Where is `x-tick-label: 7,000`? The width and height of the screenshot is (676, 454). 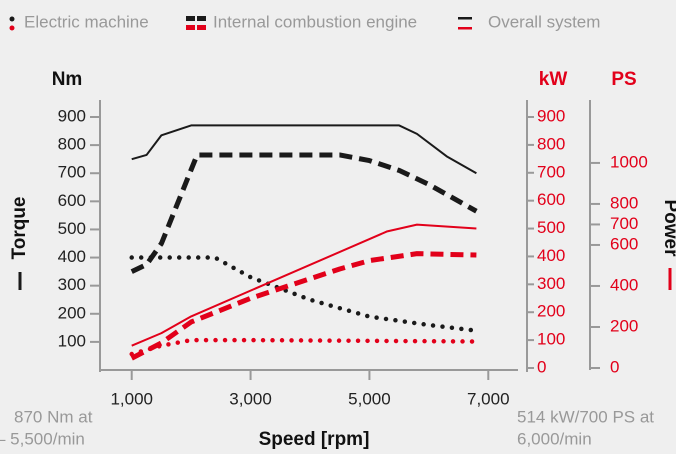
x-tick-label: 7,000 is located at coordinates (488, 398).